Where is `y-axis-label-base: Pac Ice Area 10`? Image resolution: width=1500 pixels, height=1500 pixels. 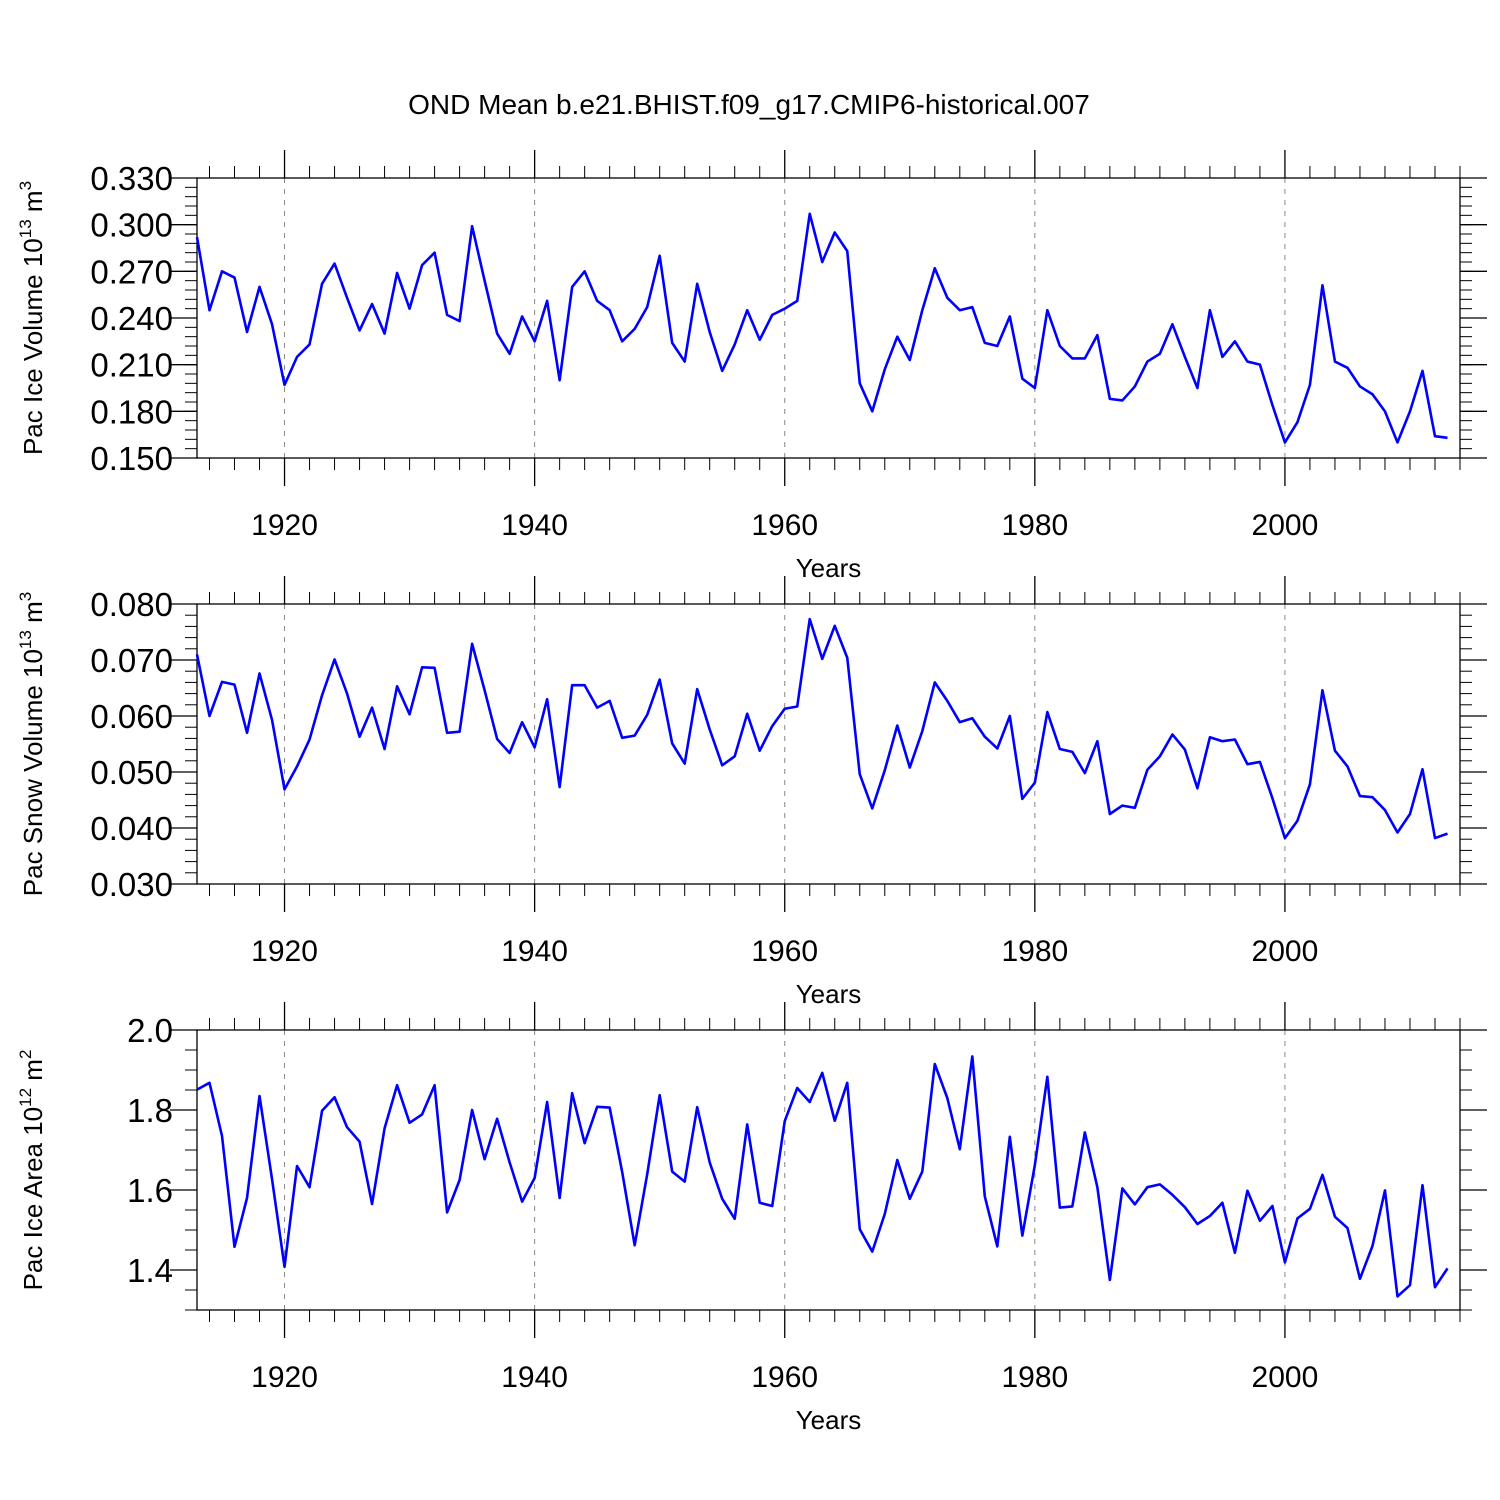
y-axis-label-base: Pac Ice Area 10 is located at coordinates (33, 1199).